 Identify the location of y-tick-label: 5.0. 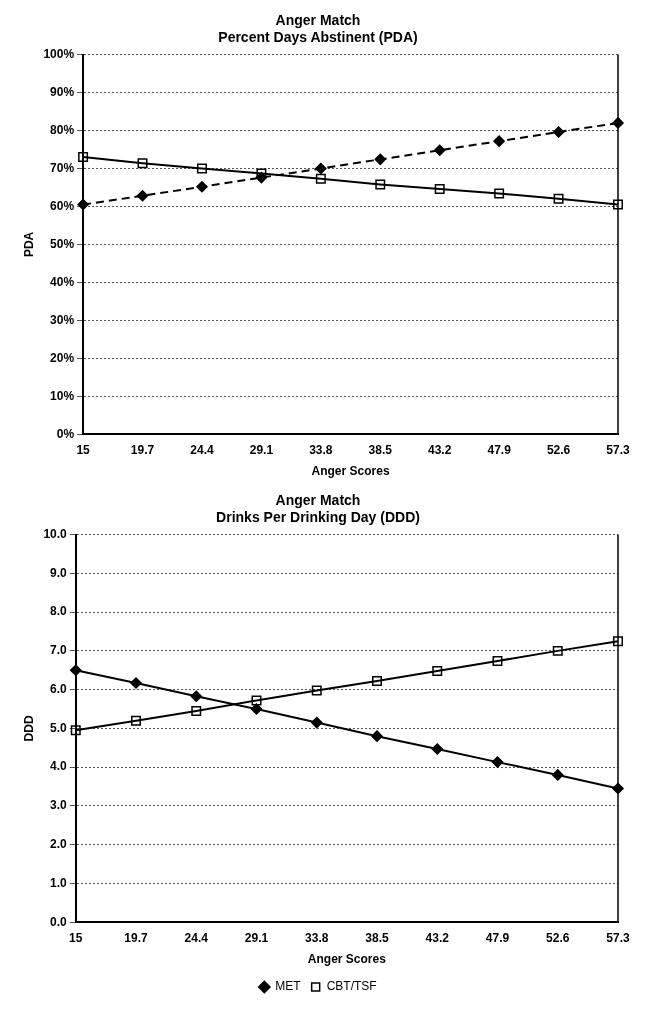
(59, 727).